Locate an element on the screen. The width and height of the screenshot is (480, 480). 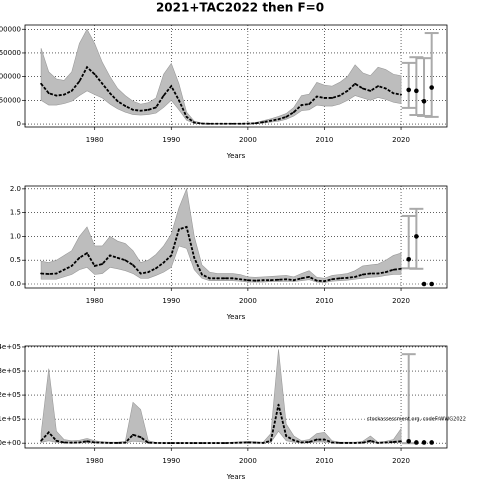
y-tick-label: 4e+05 is located at coordinates (10, 347).